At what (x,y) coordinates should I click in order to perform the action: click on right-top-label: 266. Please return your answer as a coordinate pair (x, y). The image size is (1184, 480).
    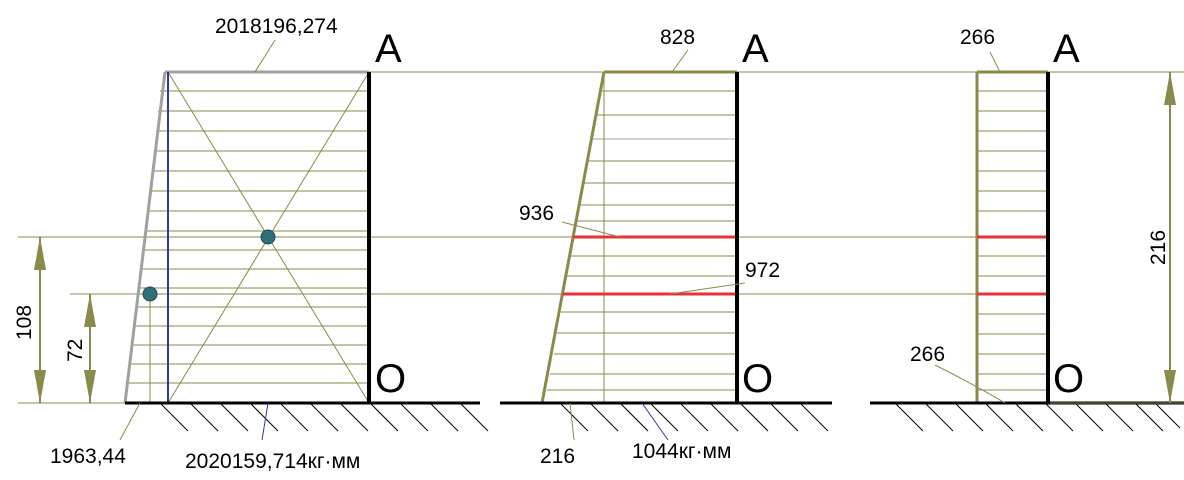
    Looking at the image, I should click on (977, 37).